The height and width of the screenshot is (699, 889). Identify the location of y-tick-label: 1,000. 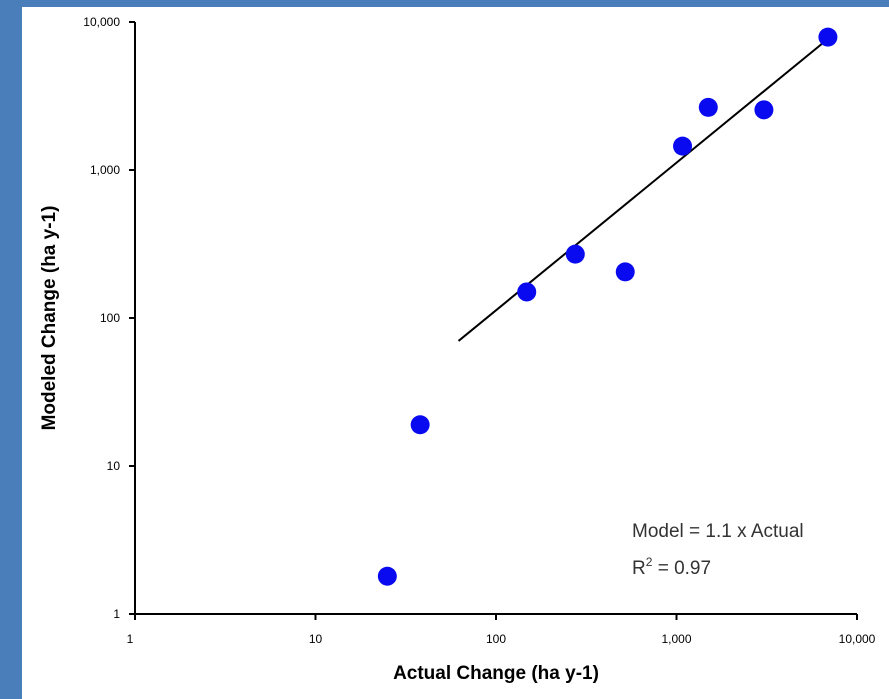
(105, 170).